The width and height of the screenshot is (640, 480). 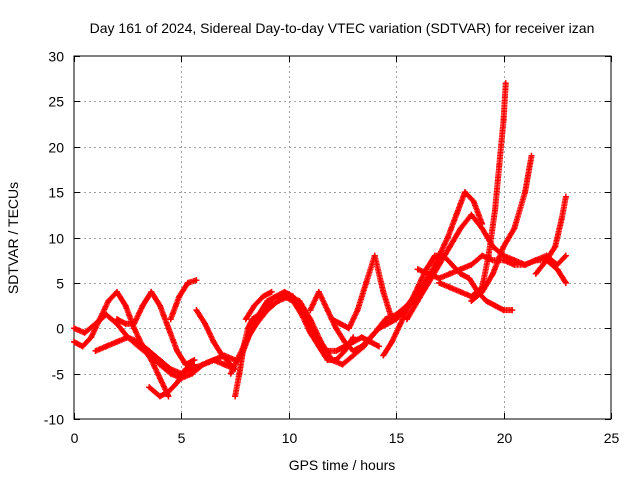 I want to click on x-tick-label: 20, so click(x=505, y=438).